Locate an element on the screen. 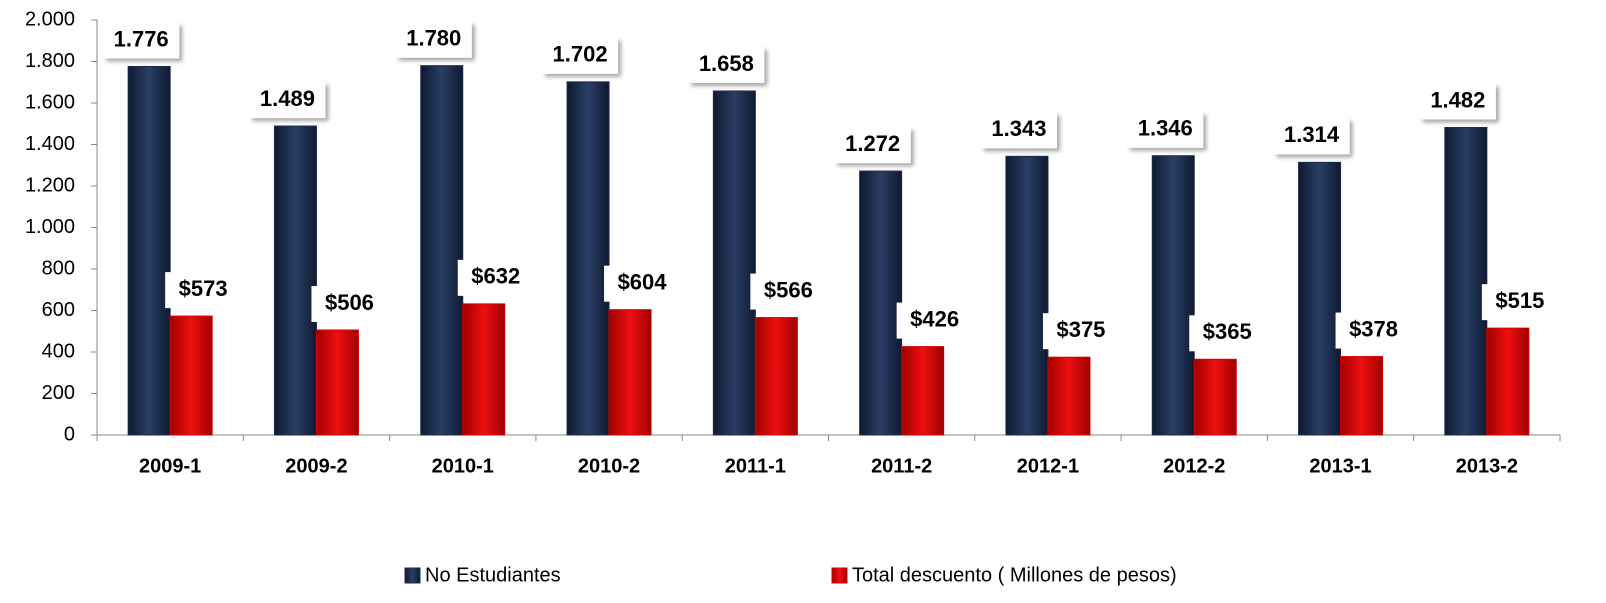  x-tick-label: 2011-2 is located at coordinates (901, 466).